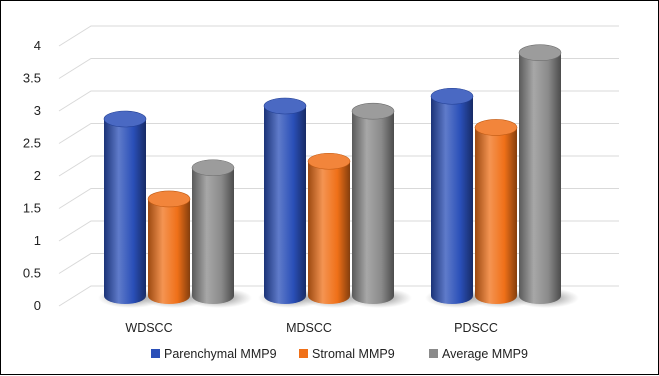  What do you see at coordinates (37, 110) in the screenshot?
I see `y-tick-label: 3` at bounding box center [37, 110].